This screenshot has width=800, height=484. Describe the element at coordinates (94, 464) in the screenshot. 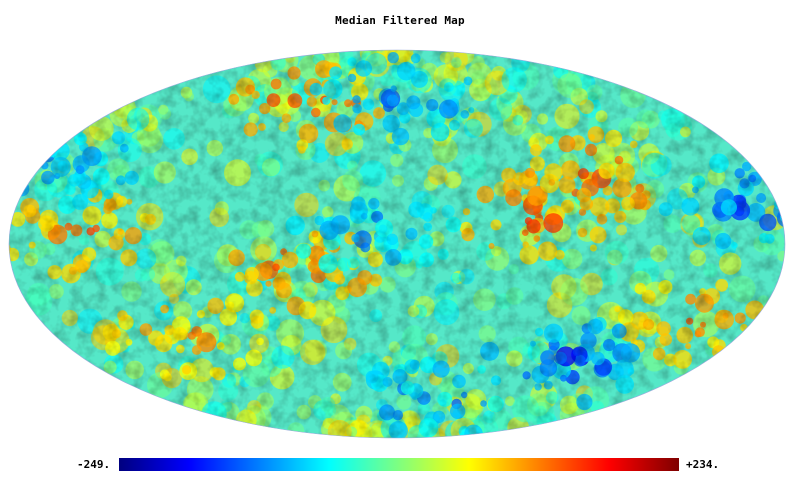

I see `colorbar-min-label: -249.` at that location.